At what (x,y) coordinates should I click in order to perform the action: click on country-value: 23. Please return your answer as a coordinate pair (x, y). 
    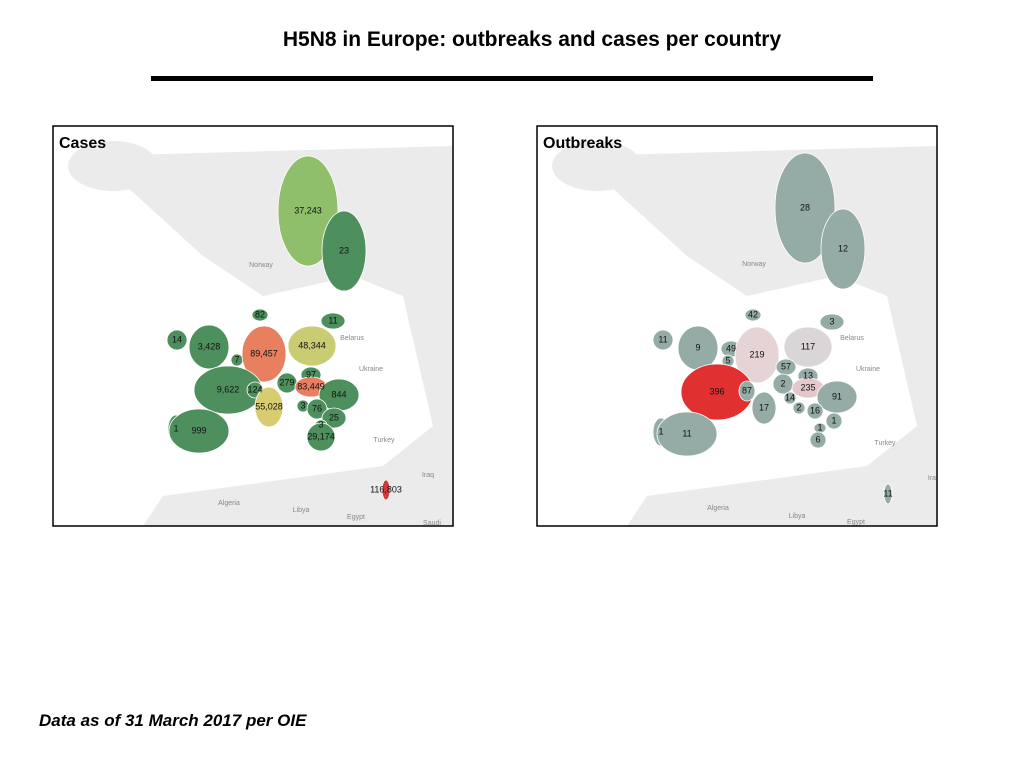
    Looking at the image, I should click on (344, 250).